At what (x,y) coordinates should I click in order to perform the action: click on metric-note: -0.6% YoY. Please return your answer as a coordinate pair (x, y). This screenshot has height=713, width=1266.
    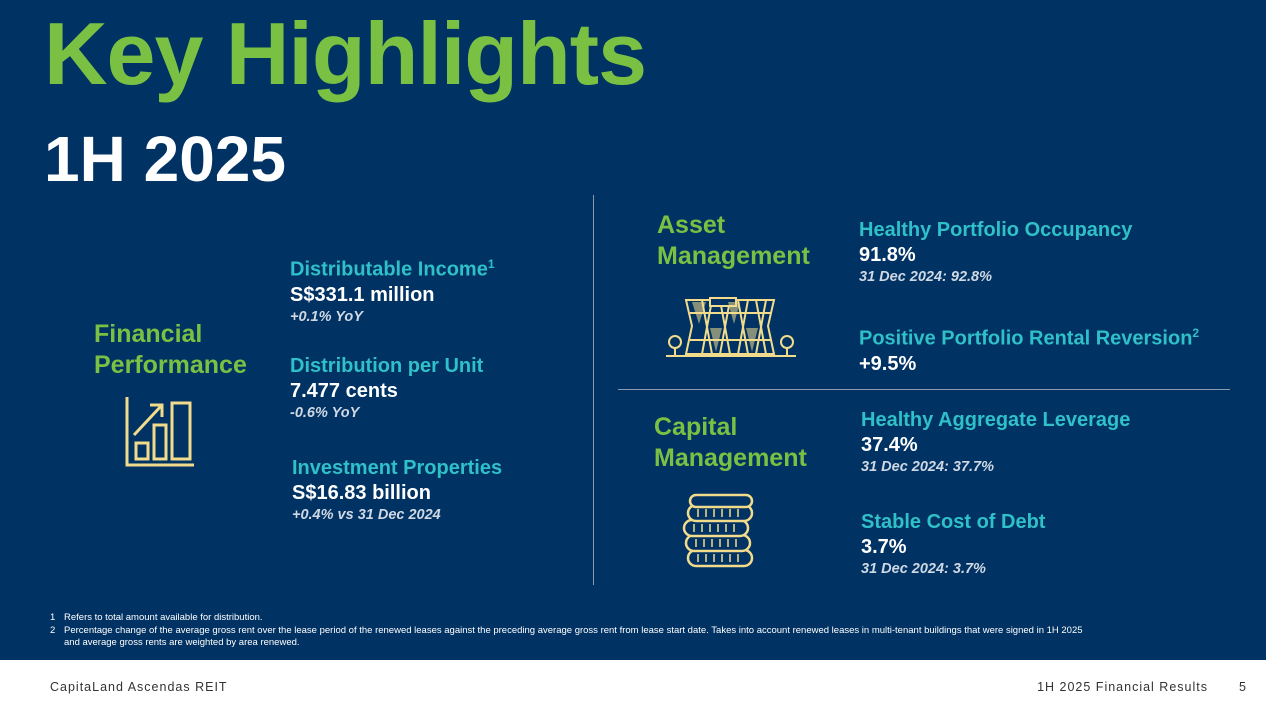
    Looking at the image, I should click on (325, 413).